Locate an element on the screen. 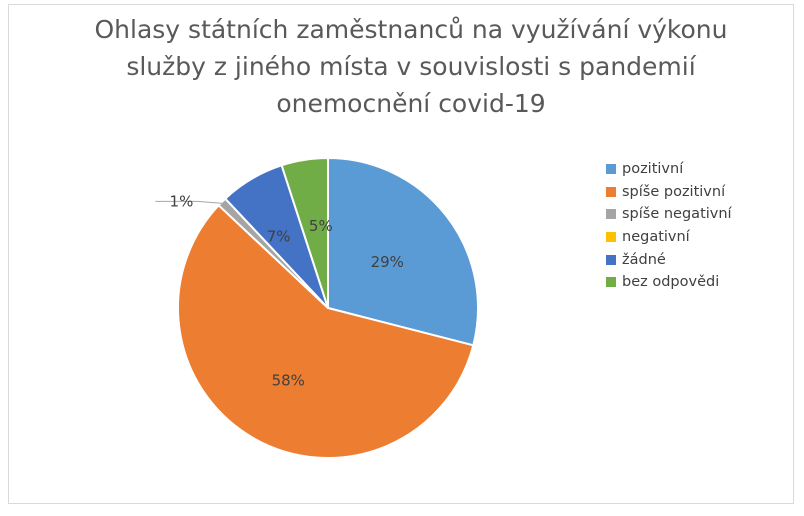 The image size is (804, 516). legend-item-negativni: negativní is located at coordinates (669, 237).